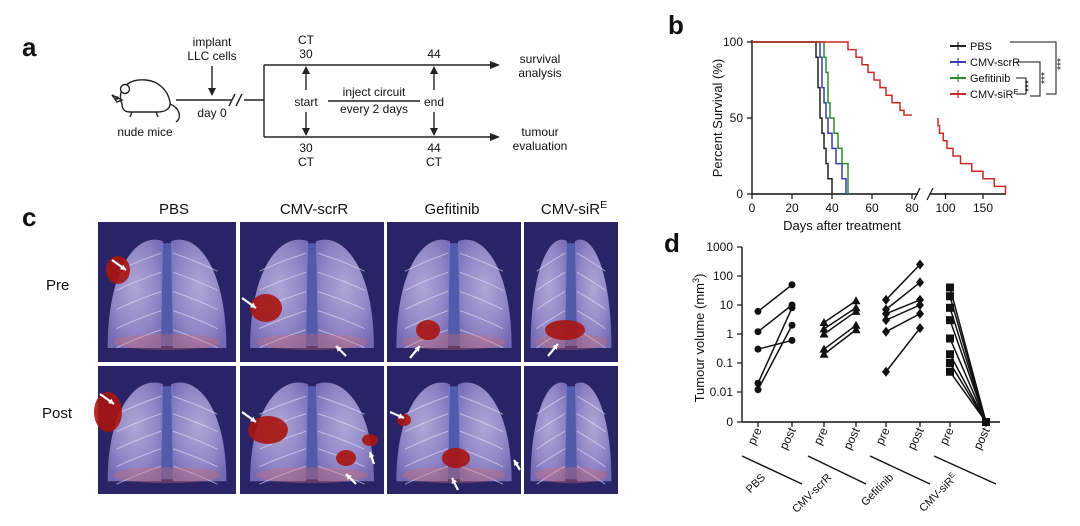  Describe the element at coordinates (879, 117) in the screenshot. I see `survival-curves` at that location.